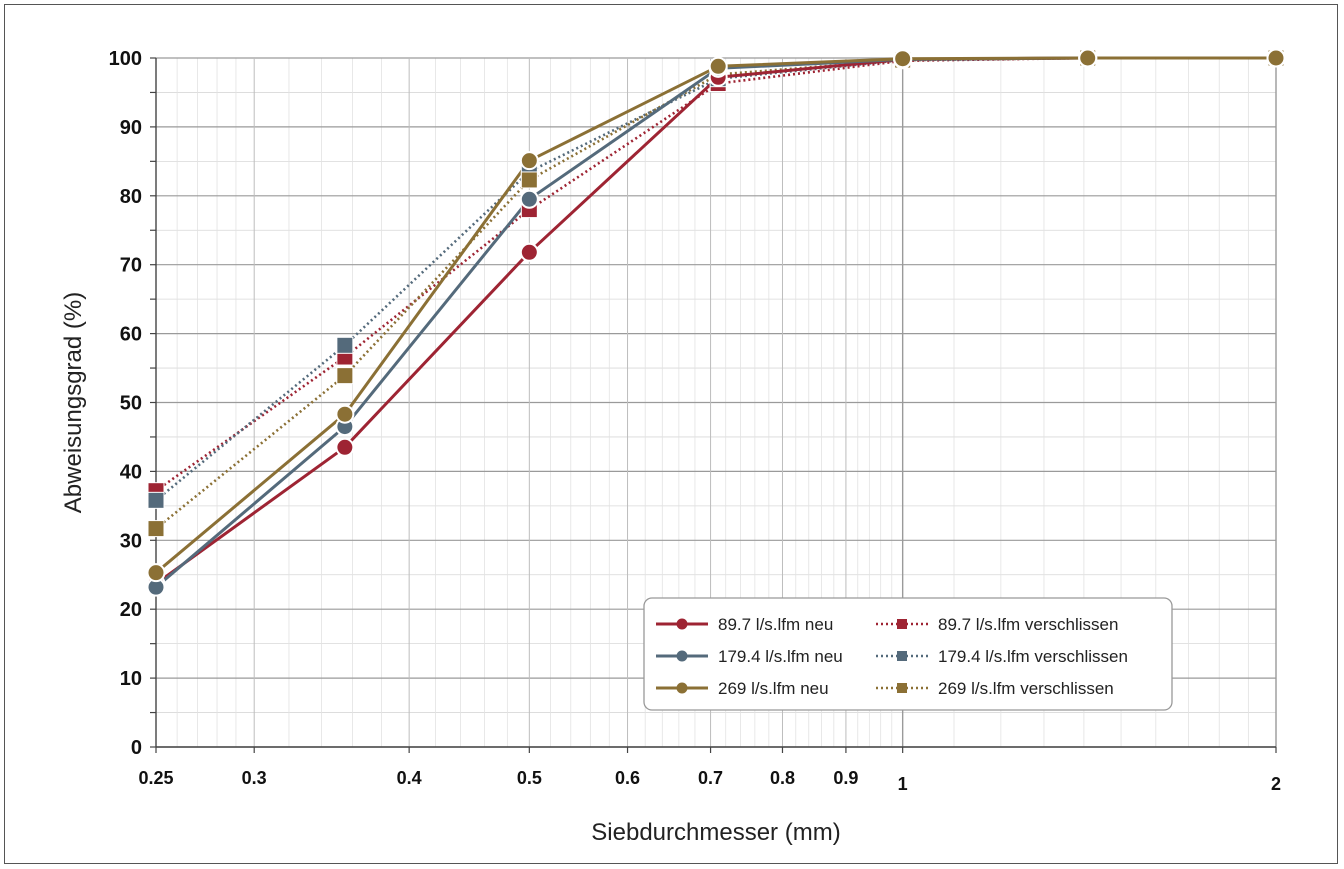 This screenshot has height=869, width=1344. I want to click on y-tick-label: 10, so click(131, 679).